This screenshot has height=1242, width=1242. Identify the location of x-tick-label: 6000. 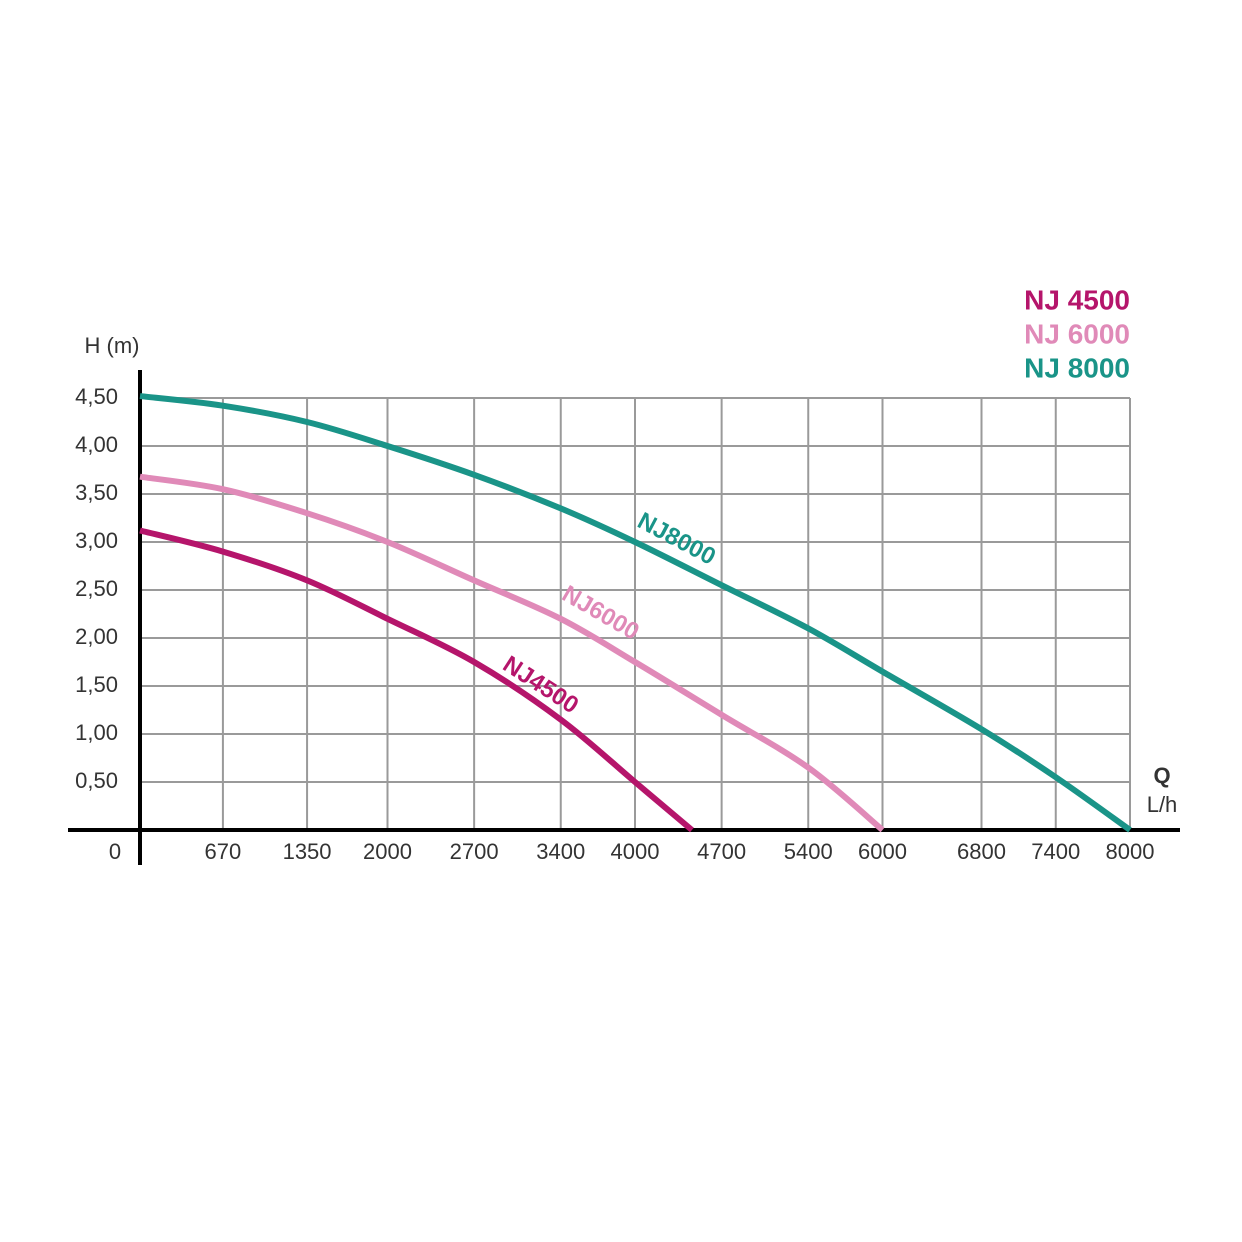
(882, 851).